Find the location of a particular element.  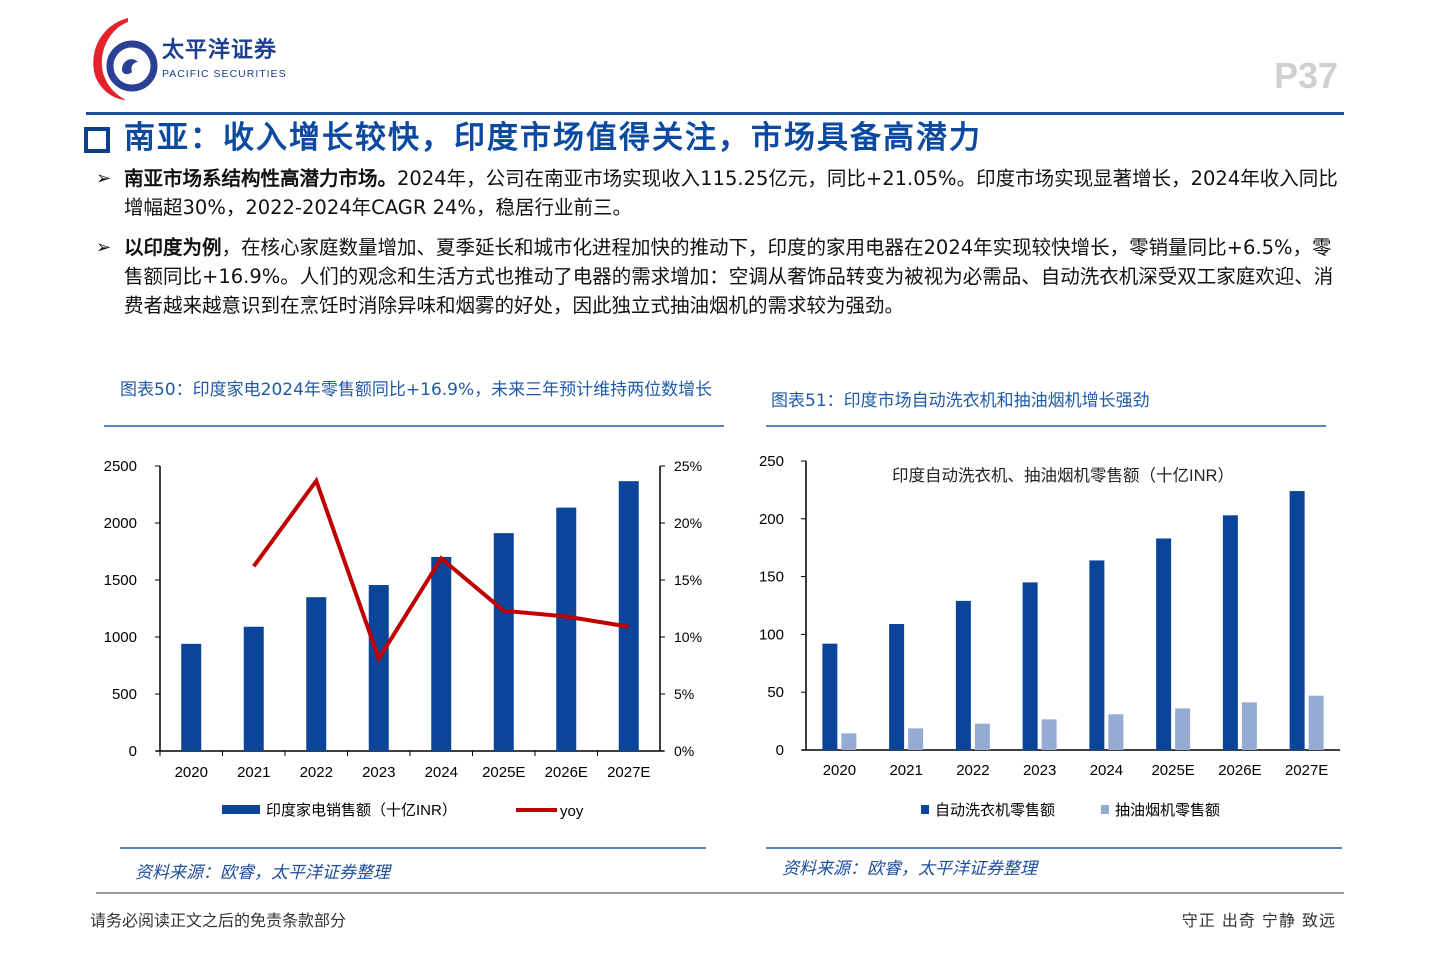

chart-51-inner-title: 印度自动洗衣机、抽油烟机零售额（十亿INR） is located at coordinates (1063, 475).